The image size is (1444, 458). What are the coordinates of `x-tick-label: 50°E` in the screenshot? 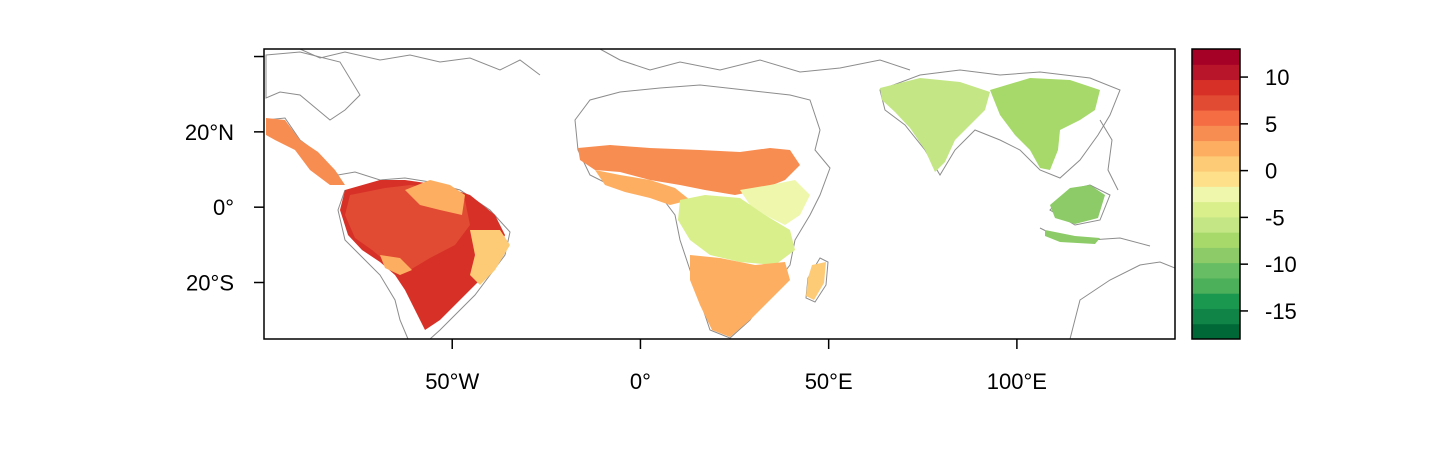 It's located at (829, 381).